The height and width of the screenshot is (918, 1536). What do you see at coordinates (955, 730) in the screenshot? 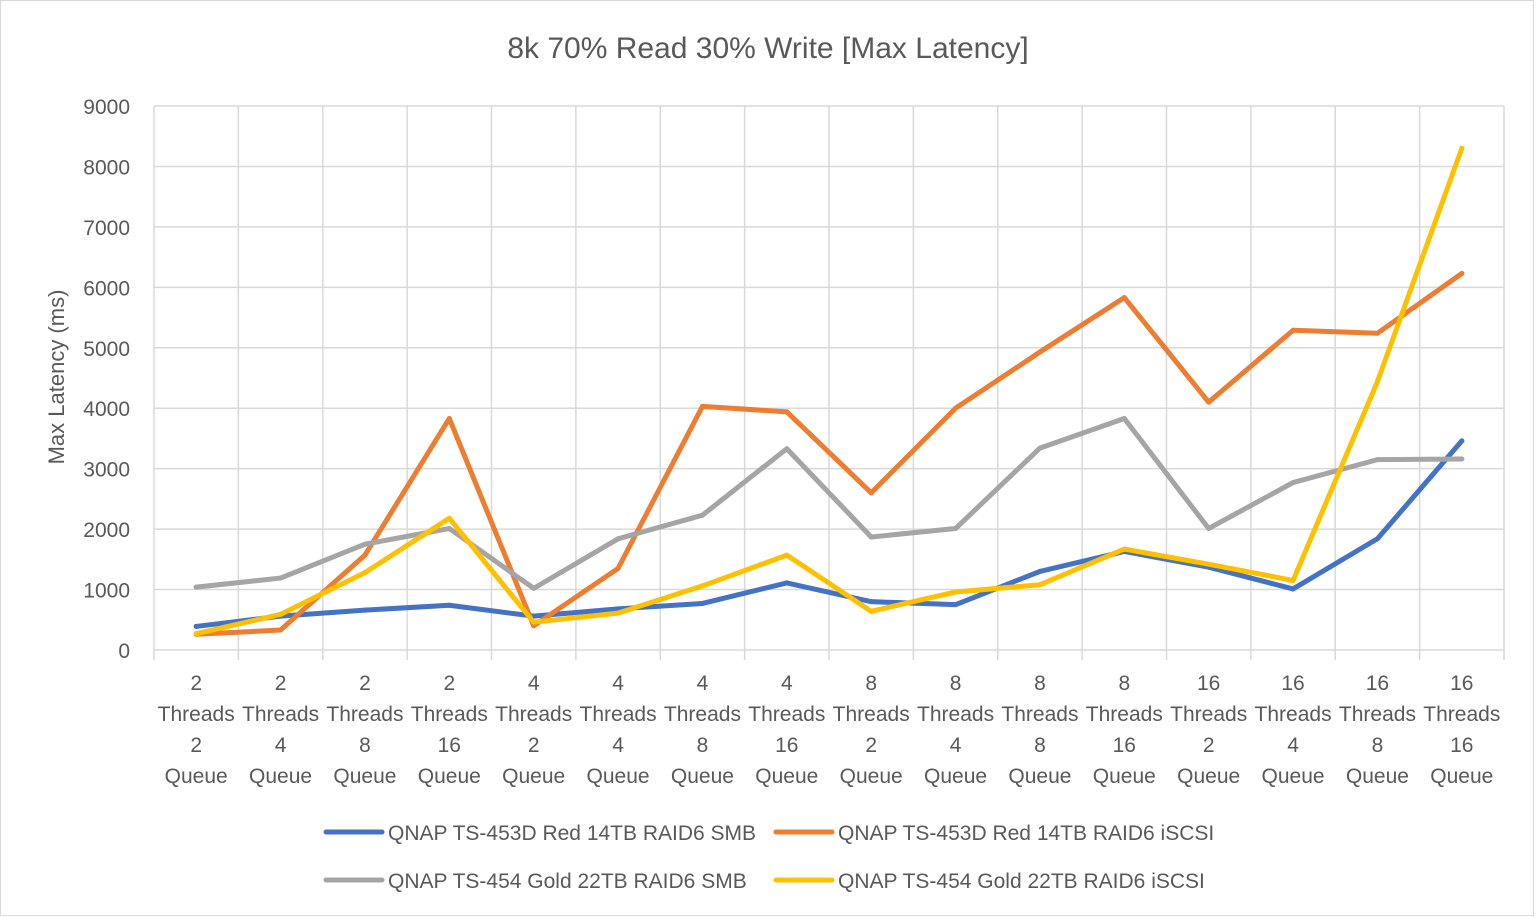
I see `x-tick-label: 8 Threads 4 Queue` at bounding box center [955, 730].